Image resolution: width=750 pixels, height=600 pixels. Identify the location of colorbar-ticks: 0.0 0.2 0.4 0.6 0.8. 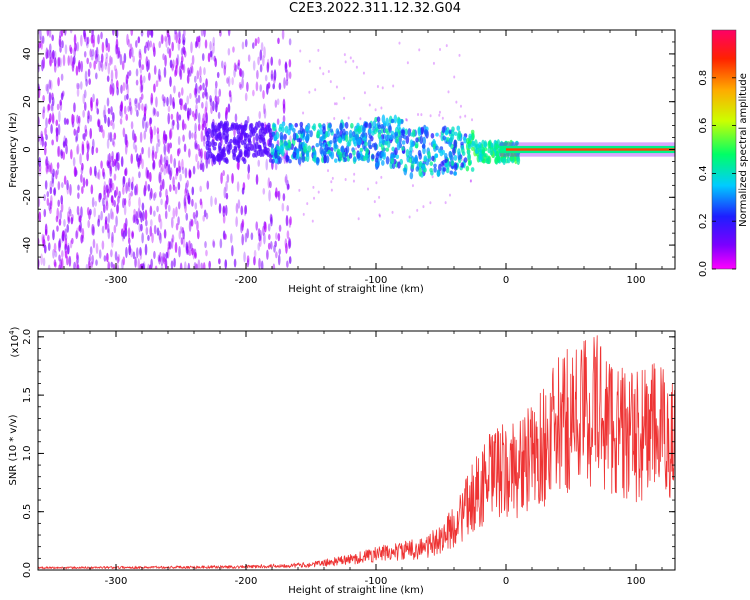
(717, 173).